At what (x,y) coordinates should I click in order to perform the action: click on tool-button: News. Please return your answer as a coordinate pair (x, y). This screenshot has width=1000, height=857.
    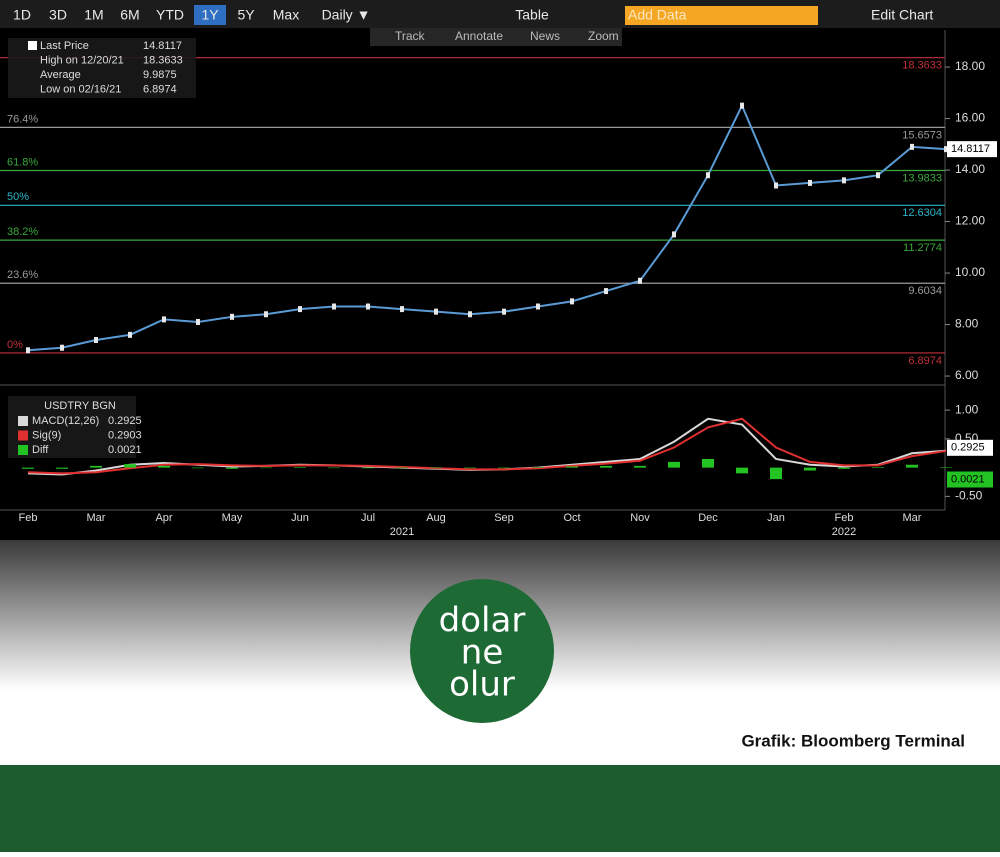
    Looking at the image, I should click on (545, 36).